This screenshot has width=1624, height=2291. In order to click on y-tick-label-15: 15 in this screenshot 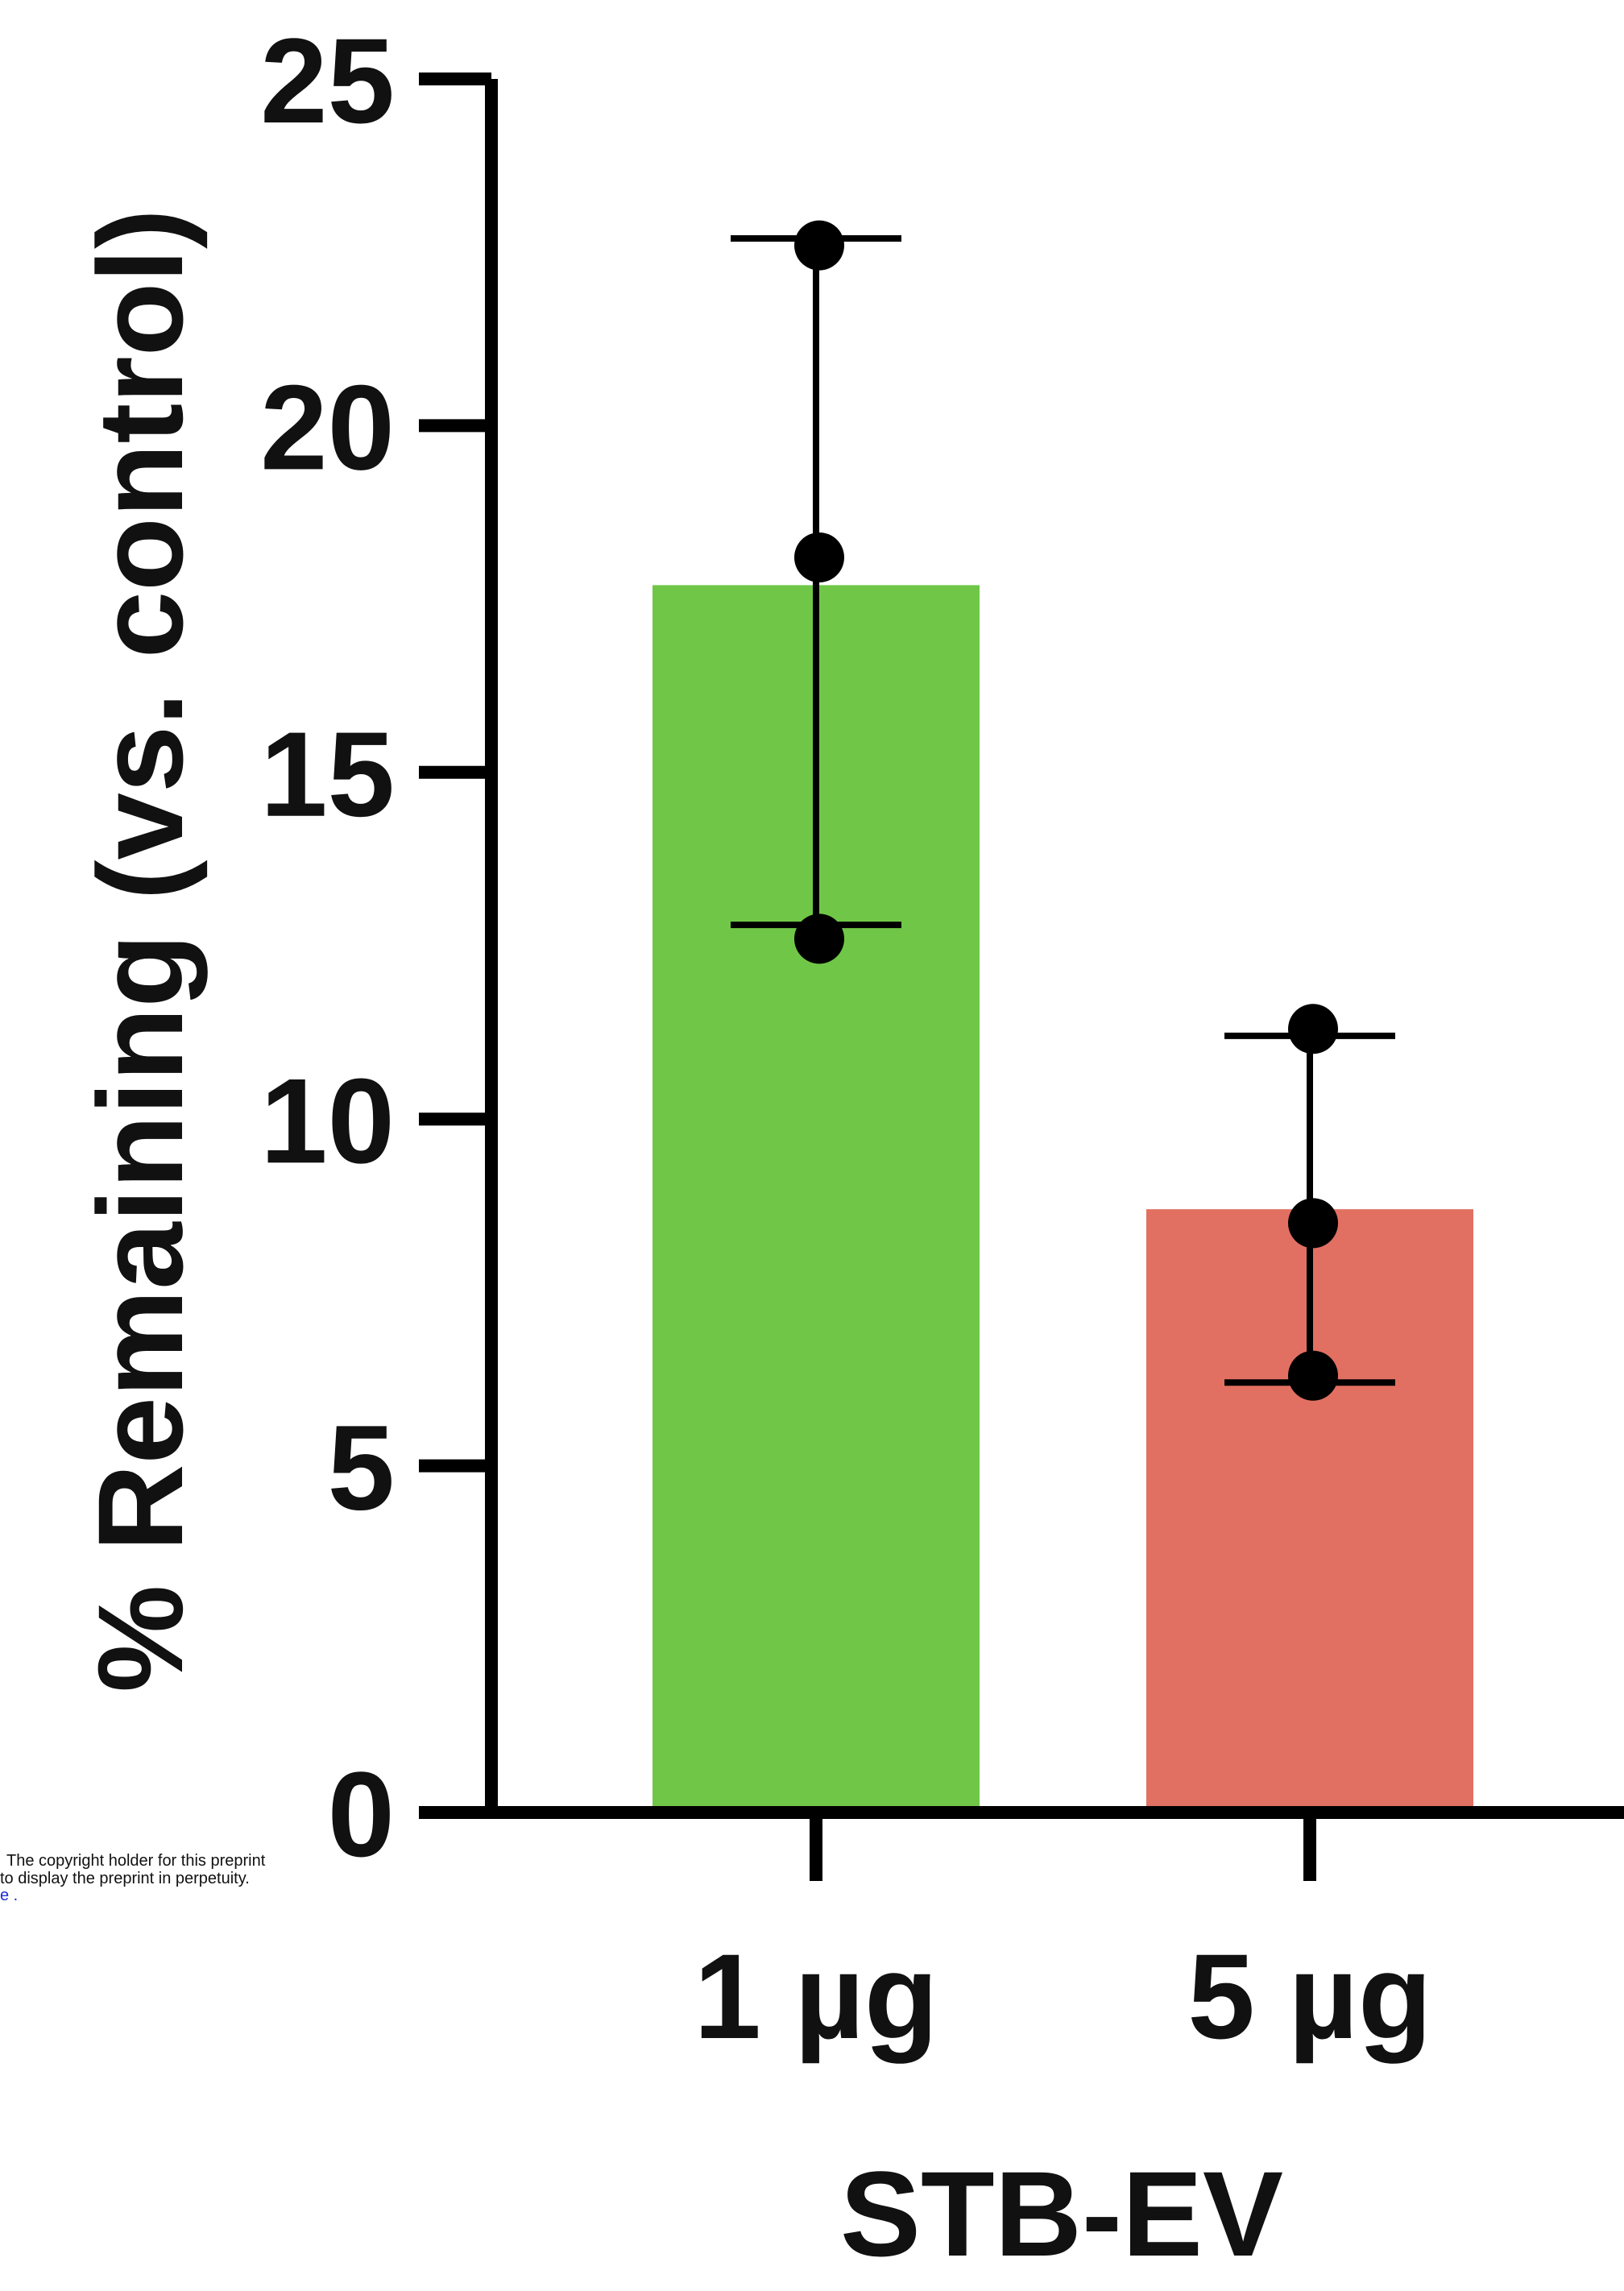, I will do `click(327, 774)`.